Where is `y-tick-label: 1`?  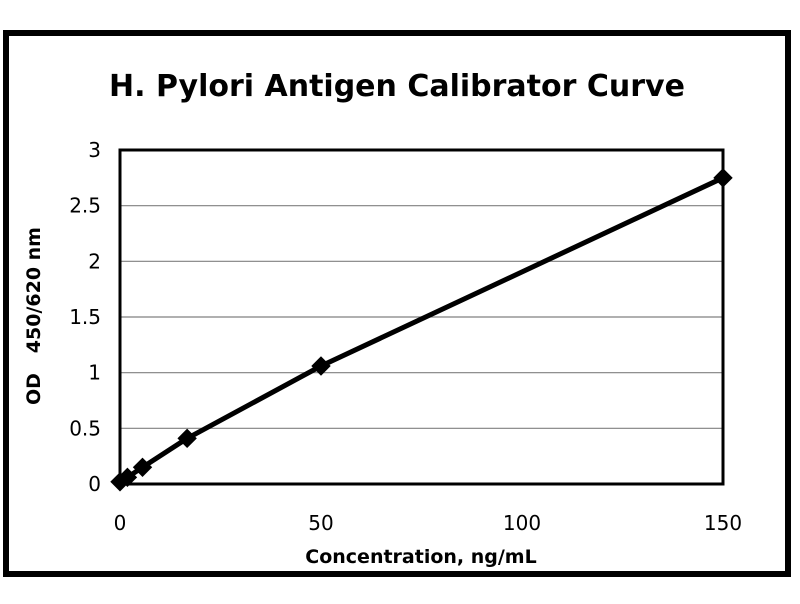 y-tick-label: 1 is located at coordinates (94, 373).